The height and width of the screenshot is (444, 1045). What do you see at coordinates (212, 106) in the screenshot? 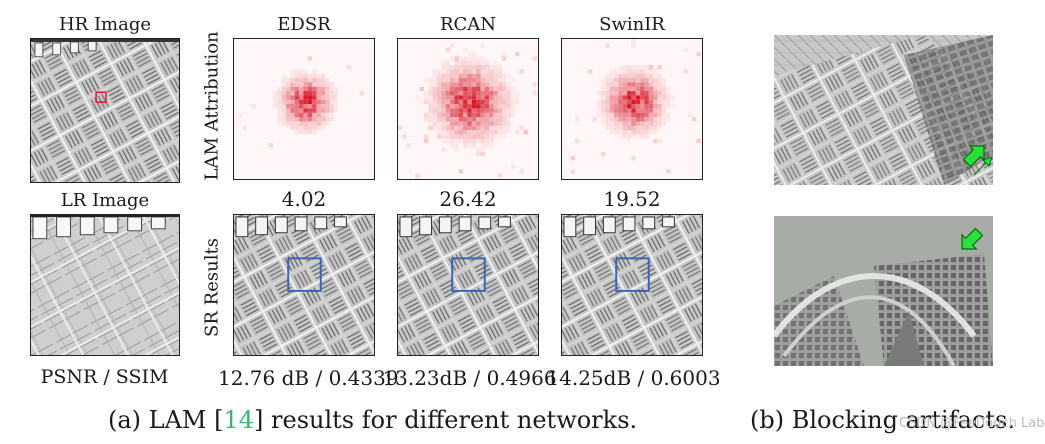
I see `lam-attribution-row-label: LAM Attribution` at bounding box center [212, 106].